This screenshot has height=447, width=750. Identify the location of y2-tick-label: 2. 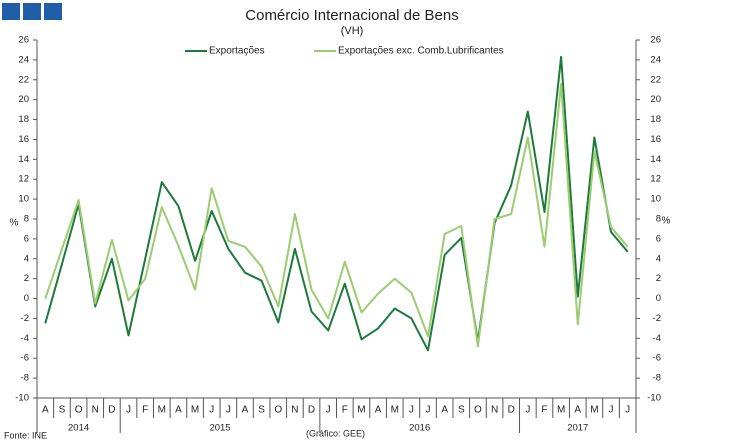
(658, 278).